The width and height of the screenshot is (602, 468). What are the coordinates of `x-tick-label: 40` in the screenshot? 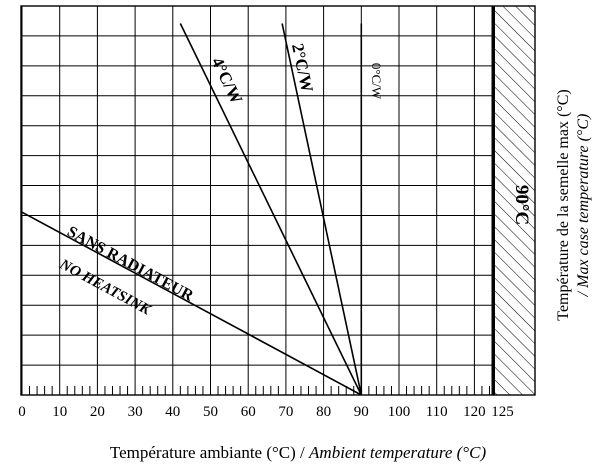 It's located at (172, 412).